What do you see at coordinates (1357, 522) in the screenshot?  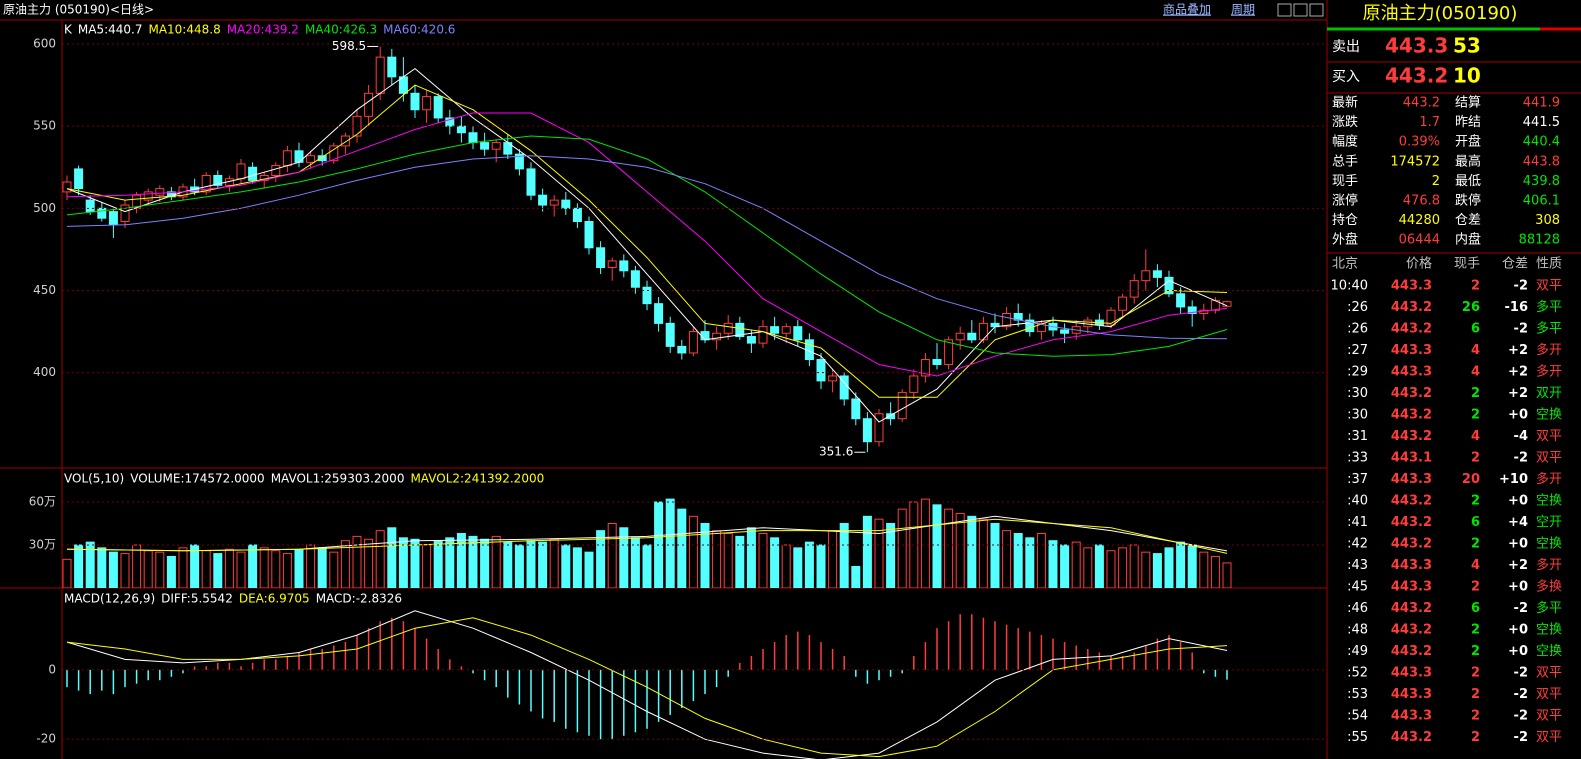 I see `trade-cell: :41` at bounding box center [1357, 522].